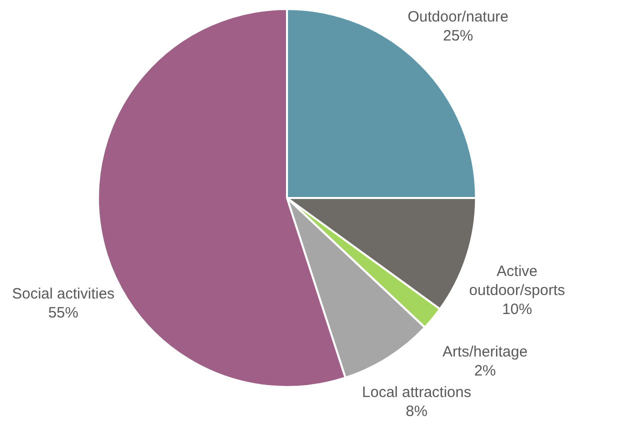 This screenshot has width=637, height=426. I want to click on slice-label: Local attractions, so click(417, 392).